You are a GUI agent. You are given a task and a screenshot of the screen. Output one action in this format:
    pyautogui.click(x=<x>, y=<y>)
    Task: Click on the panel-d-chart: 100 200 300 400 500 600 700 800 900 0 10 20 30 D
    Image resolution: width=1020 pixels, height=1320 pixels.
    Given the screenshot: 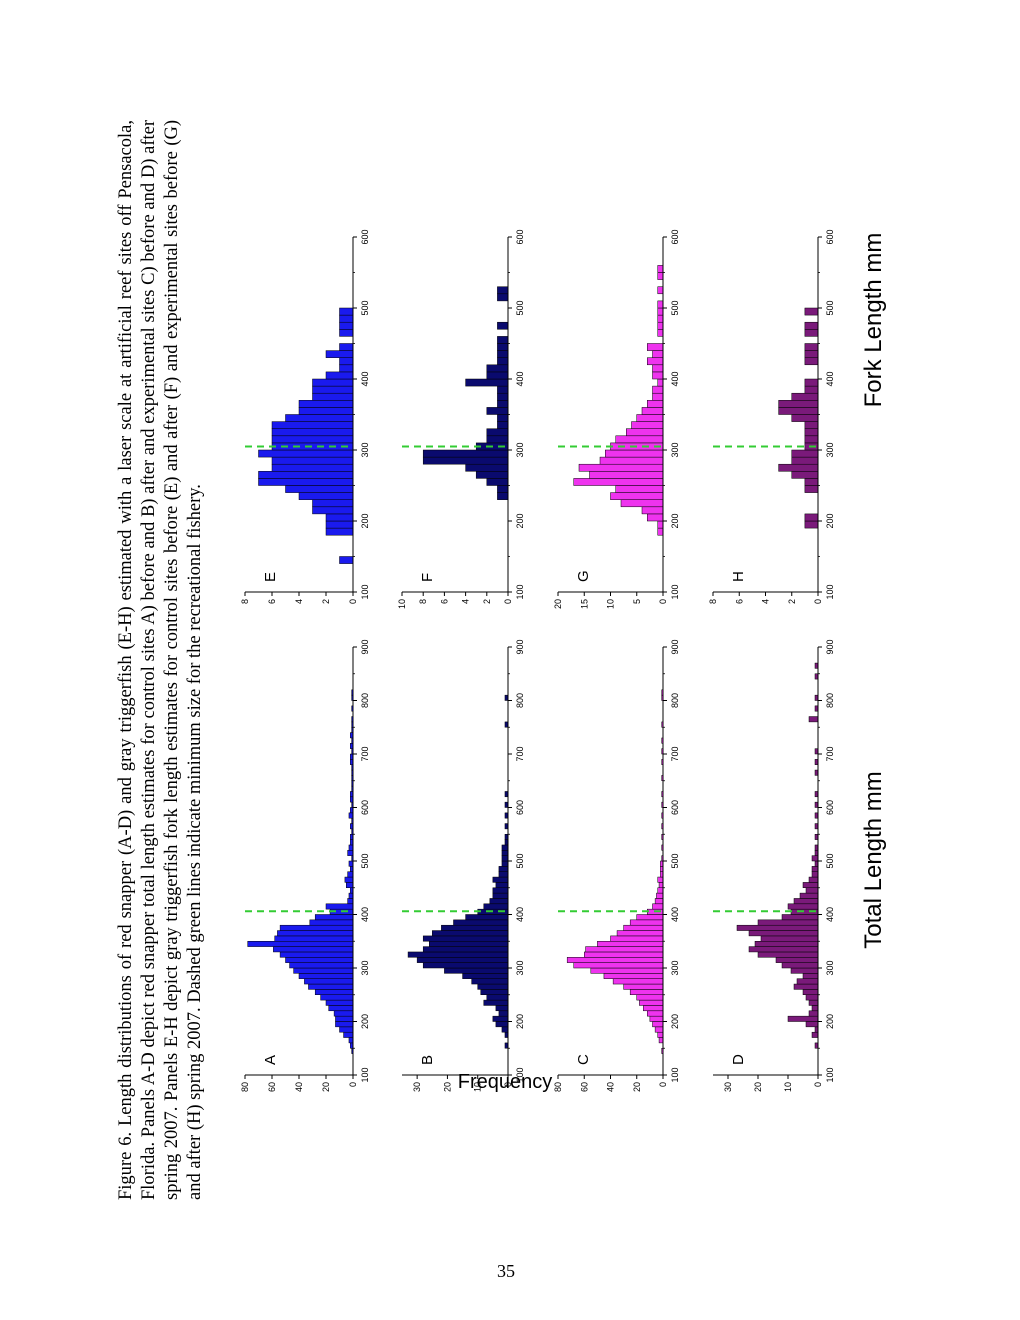 What is the action you would take?
    pyautogui.click(x=774, y=865)
    